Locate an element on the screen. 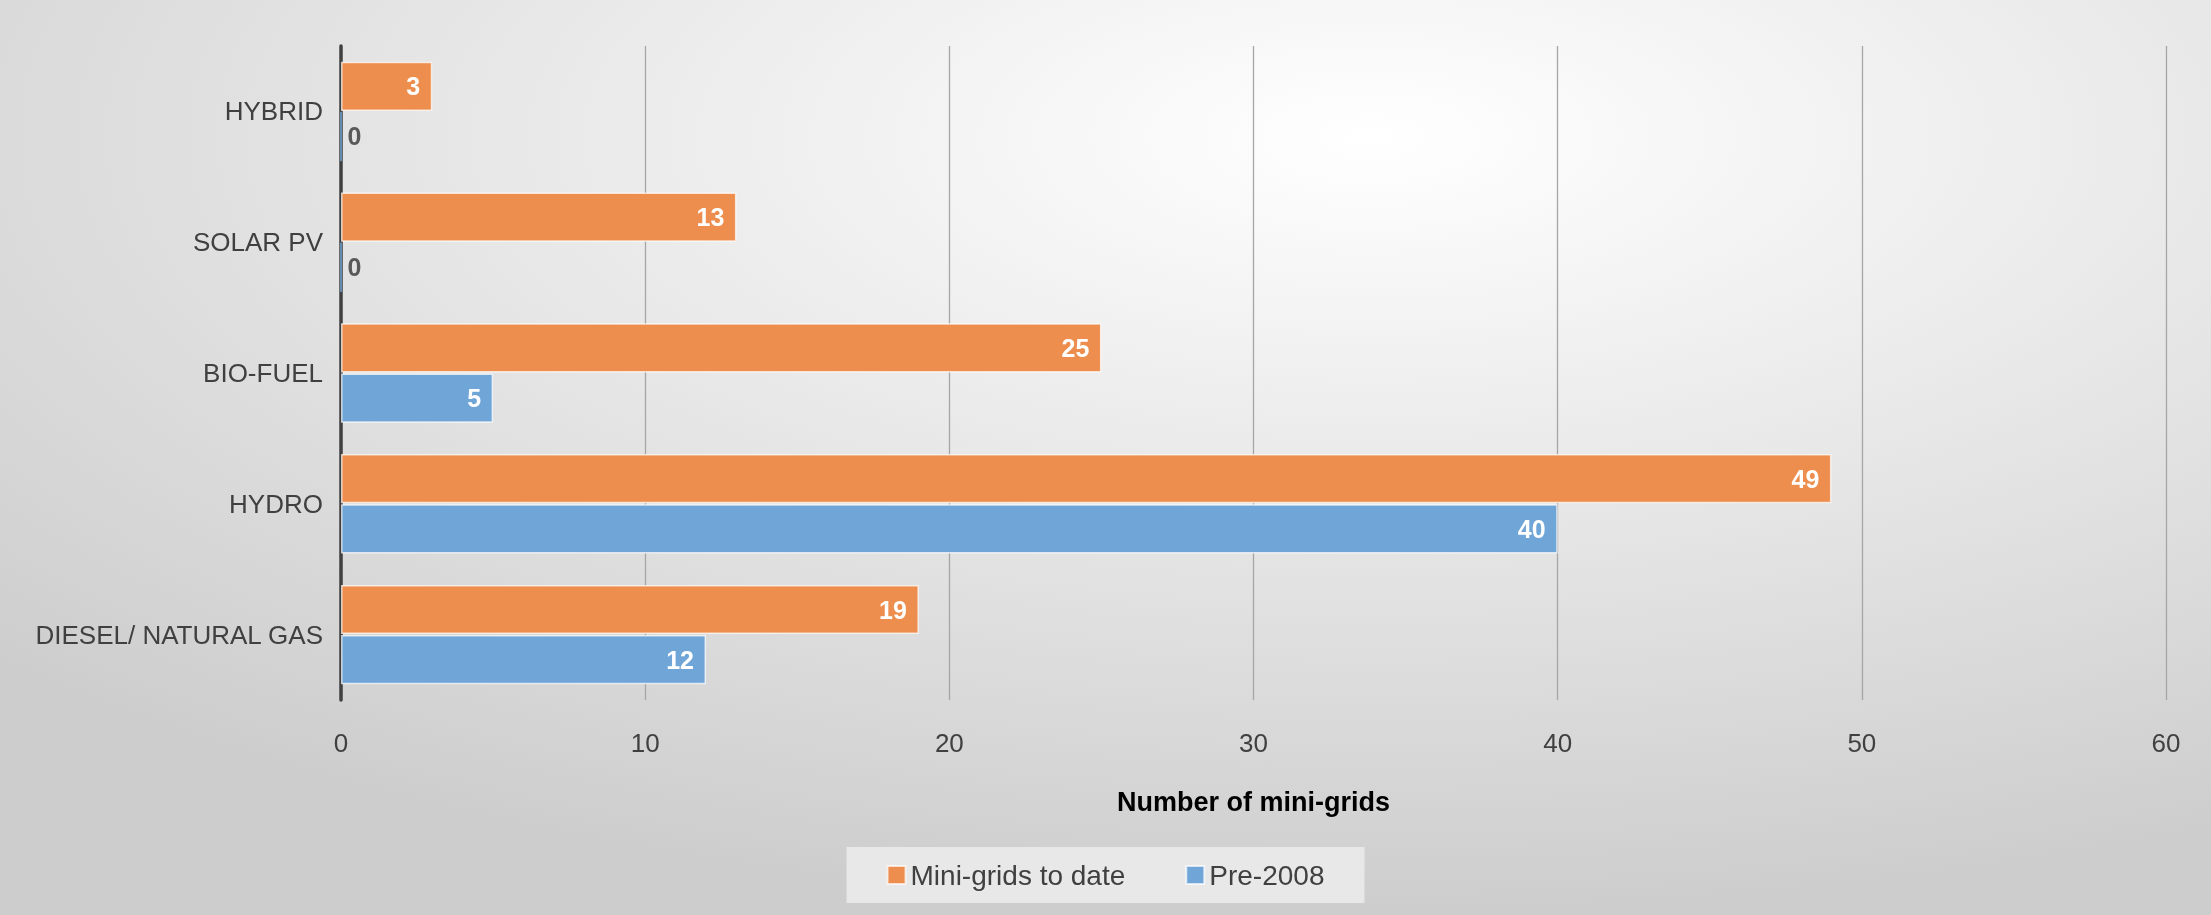 Image resolution: width=2211 pixels, height=915 pixels. x-tick-label: 0 is located at coordinates (341, 743).